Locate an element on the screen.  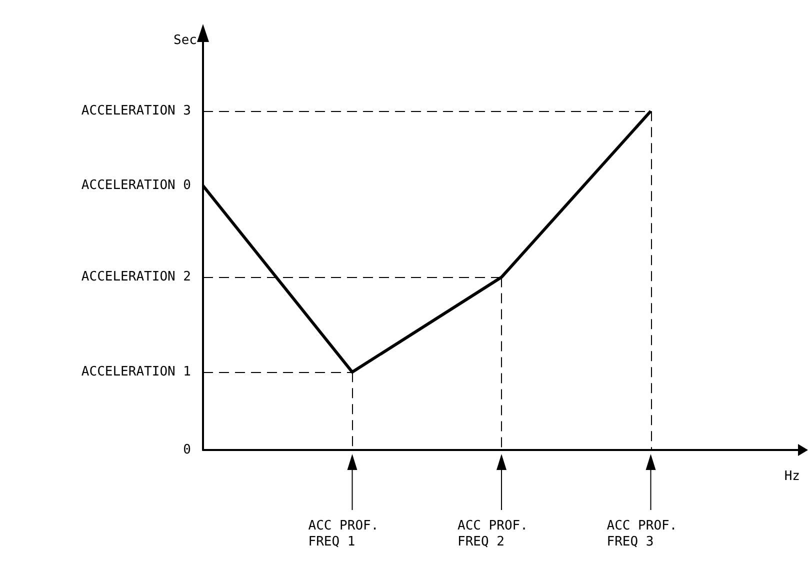
text: 0 is located at coordinates (187, 450).